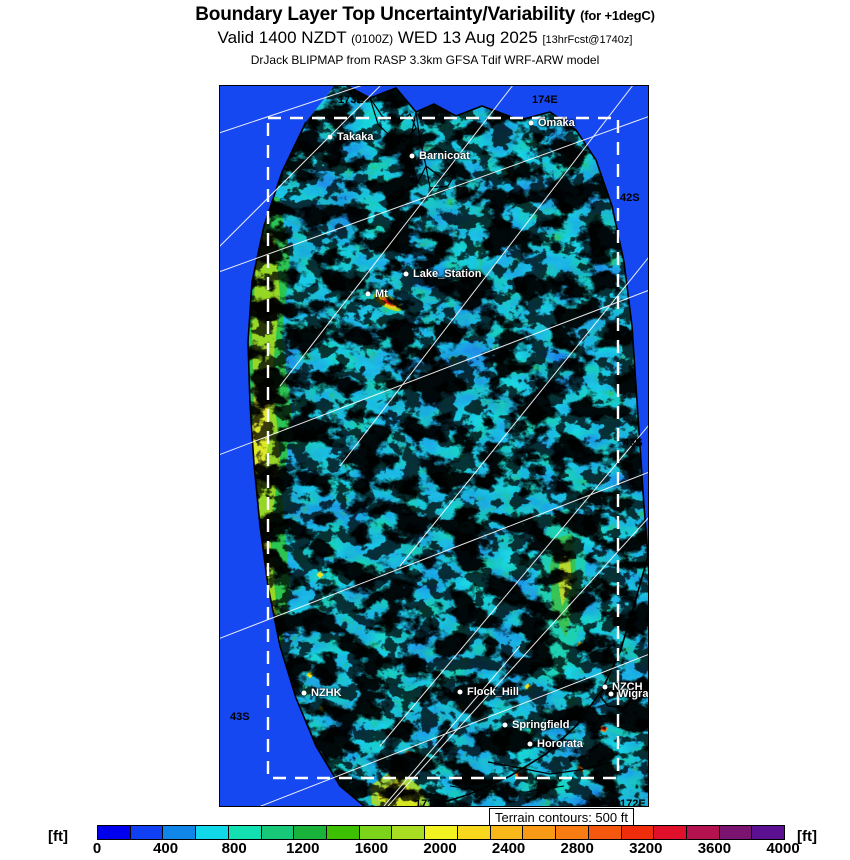 The height and width of the screenshot is (860, 850). I want to click on title-suffix: (for +1degC), so click(617, 15).